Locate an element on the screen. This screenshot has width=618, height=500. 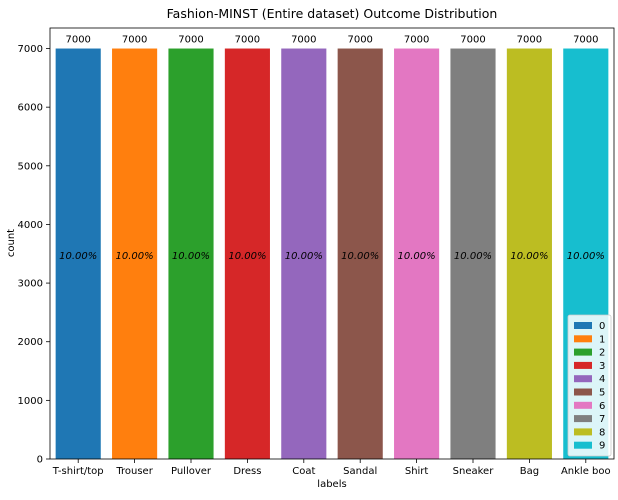
x-tick-label-8: Bag is located at coordinates (529, 471).